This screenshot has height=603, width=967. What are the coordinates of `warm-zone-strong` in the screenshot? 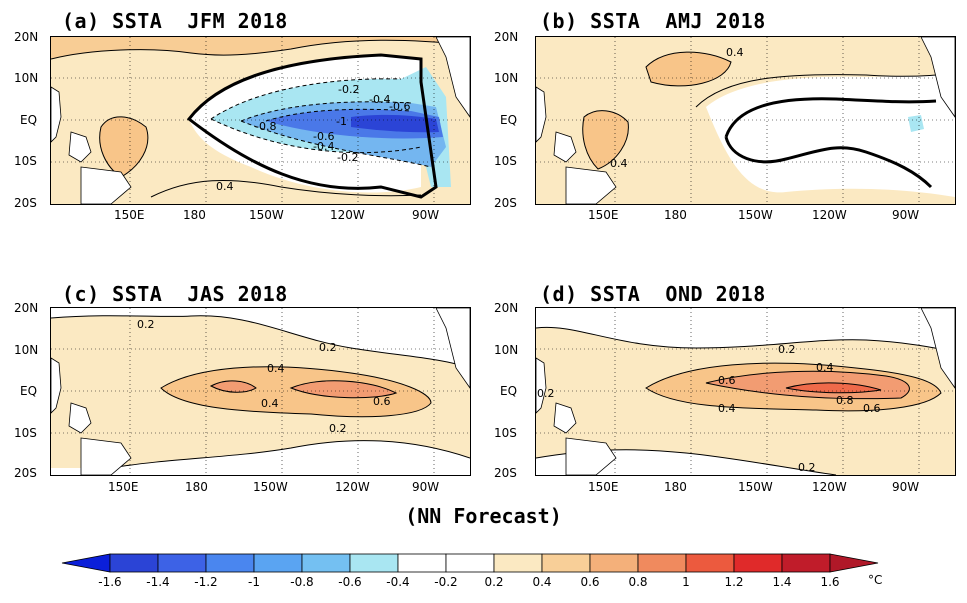 It's located at (343, 389).